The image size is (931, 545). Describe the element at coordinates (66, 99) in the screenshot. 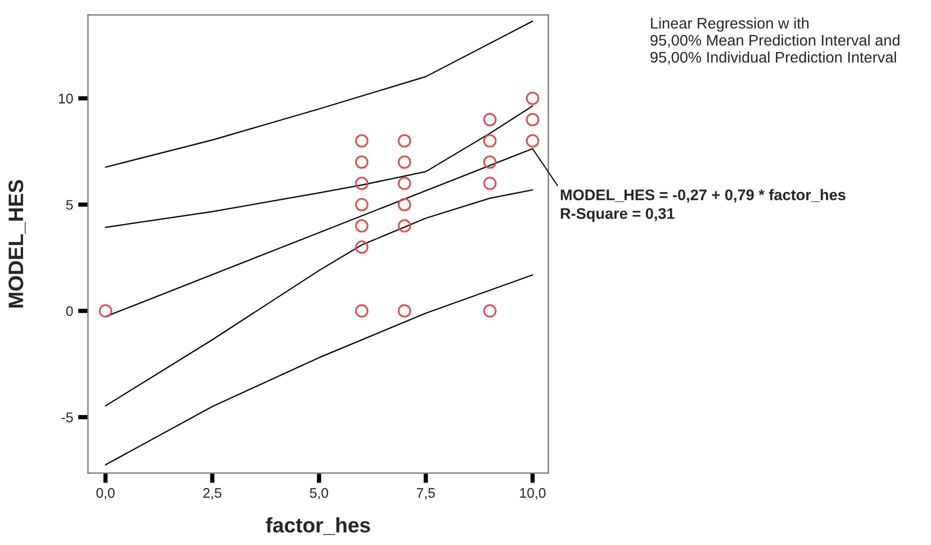

I see `y-tick-label: 10` at that location.